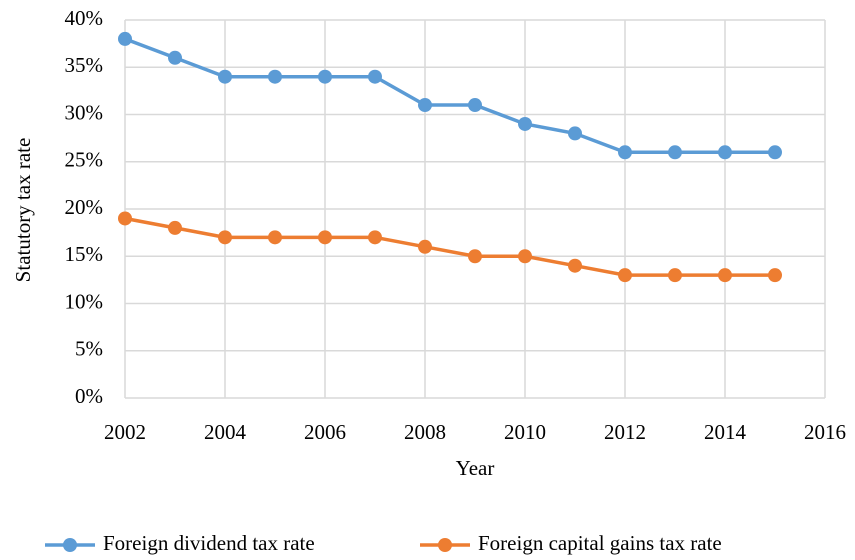 The image size is (855, 560). What do you see at coordinates (125, 432) in the screenshot?
I see `x-tick-label: 2002` at bounding box center [125, 432].